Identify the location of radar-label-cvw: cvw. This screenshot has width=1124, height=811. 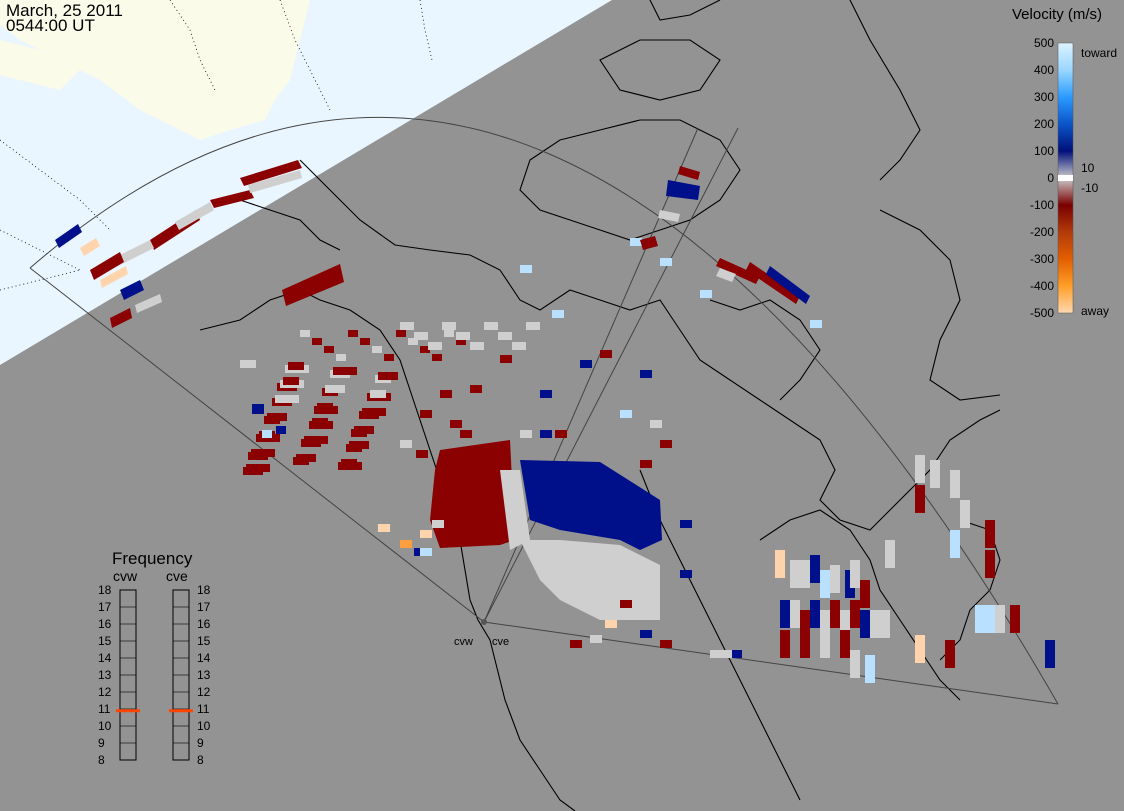
(463, 642).